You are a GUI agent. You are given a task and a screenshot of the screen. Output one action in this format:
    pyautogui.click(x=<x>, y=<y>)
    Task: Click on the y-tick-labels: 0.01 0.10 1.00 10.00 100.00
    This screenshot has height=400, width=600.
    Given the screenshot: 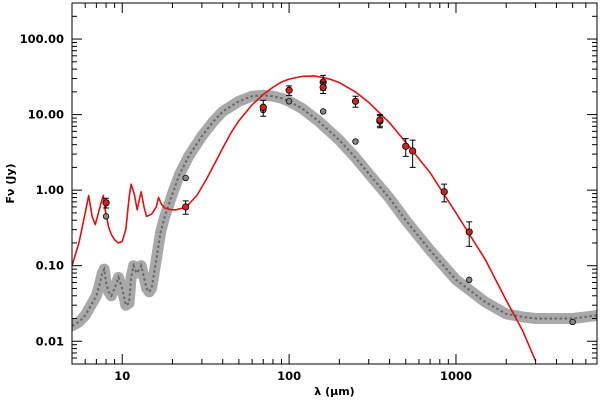 What is the action you would take?
    pyautogui.click(x=42, y=190)
    